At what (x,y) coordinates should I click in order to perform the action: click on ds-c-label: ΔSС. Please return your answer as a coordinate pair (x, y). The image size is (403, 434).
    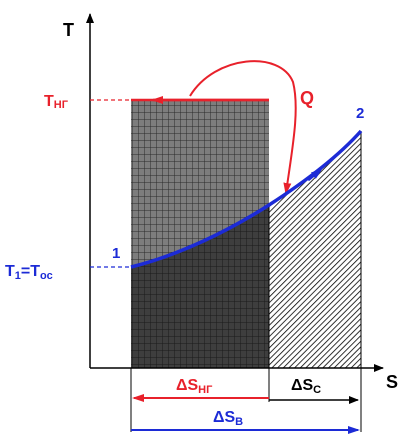
    Looking at the image, I should click on (306, 386).